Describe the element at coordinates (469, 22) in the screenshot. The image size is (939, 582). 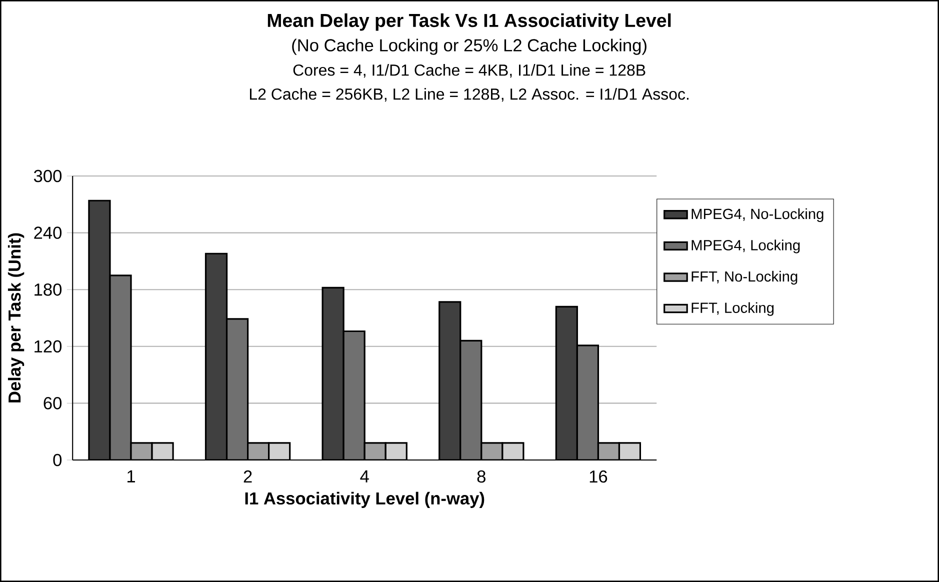
I see `chart-title: Mean Delay per Task Vs I1 Associativity Level` at that location.